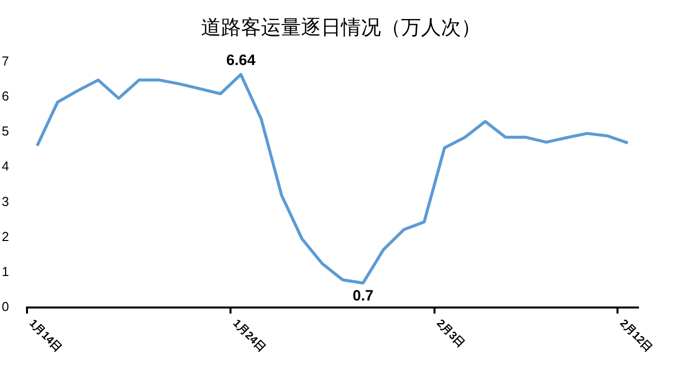  Describe the element at coordinates (5, 236) in the screenshot. I see `y-tick-label: 2` at that location.